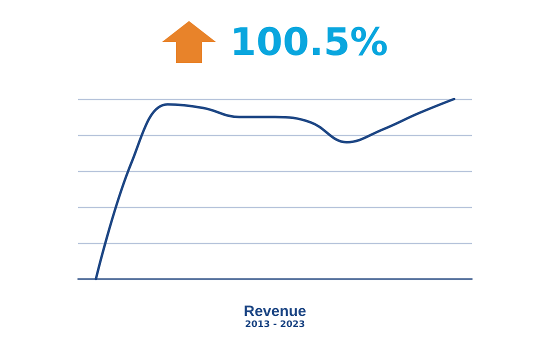 The height and width of the screenshot is (350, 550). What do you see at coordinates (309, 42) in the screenshot?
I see `chart-title: 100.5%` at bounding box center [309, 42].